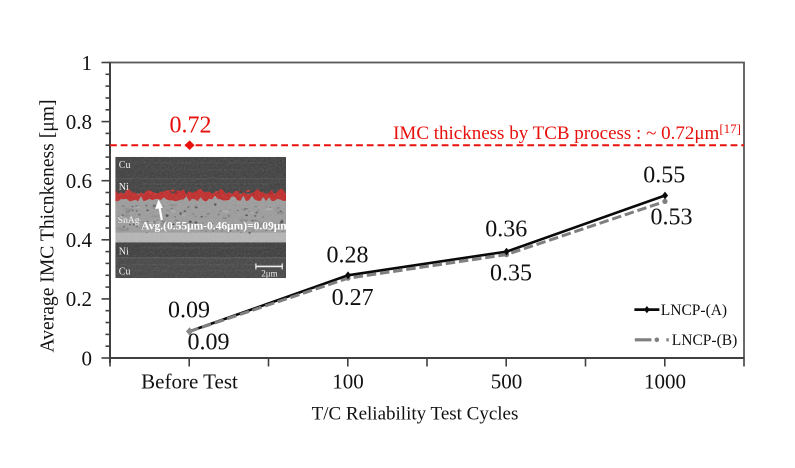 This screenshot has height=468, width=795. What do you see at coordinates (665, 382) in the screenshot?
I see `svg-text: 1000` at bounding box center [665, 382].